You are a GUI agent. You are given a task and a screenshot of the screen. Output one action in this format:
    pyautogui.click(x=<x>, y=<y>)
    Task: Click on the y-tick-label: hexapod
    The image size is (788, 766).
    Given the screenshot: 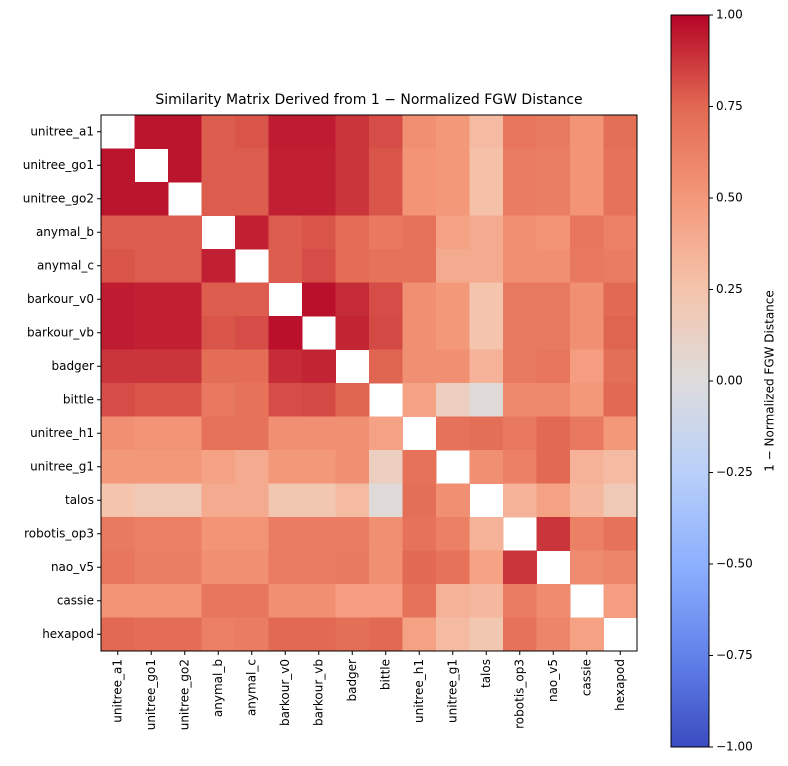 What is the action you would take?
    pyautogui.click(x=68, y=634)
    